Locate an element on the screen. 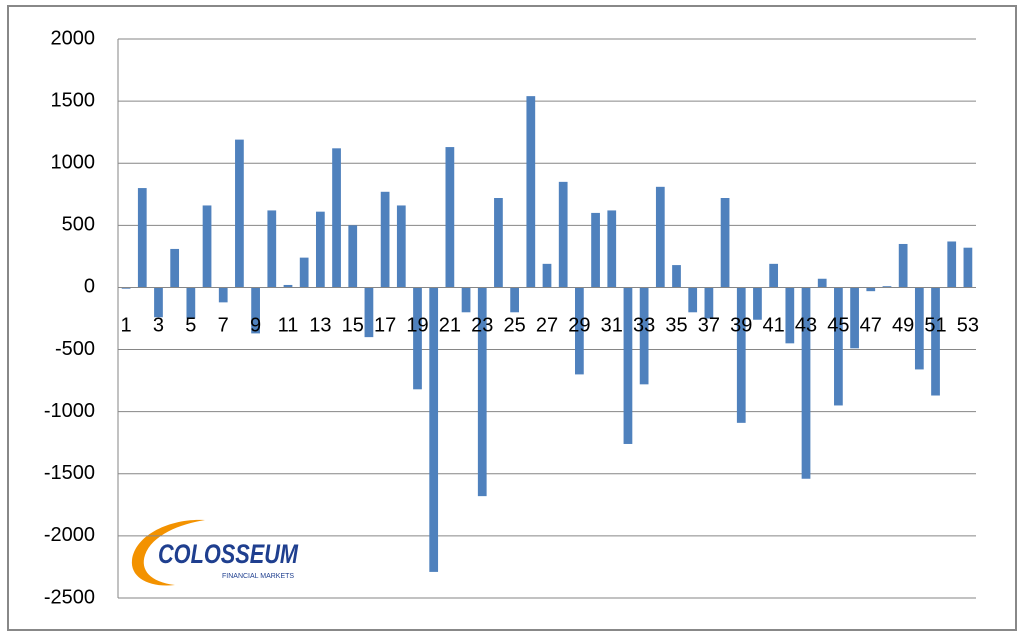  x-tick-label: 41 is located at coordinates (774, 326).